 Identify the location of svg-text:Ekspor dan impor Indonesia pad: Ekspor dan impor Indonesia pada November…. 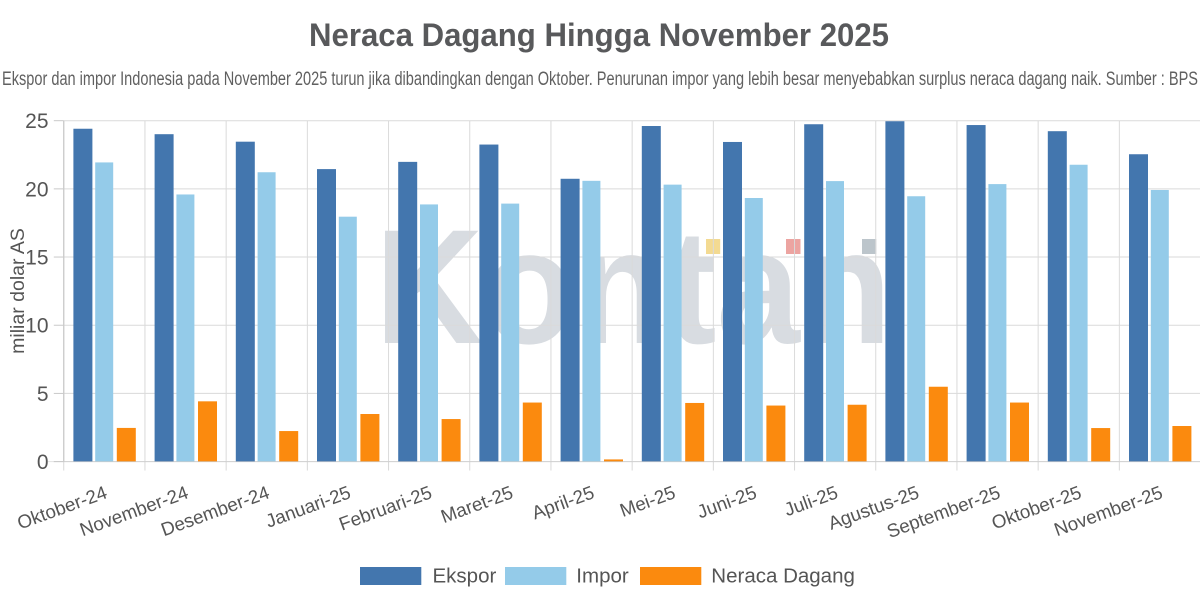
(600, 79).